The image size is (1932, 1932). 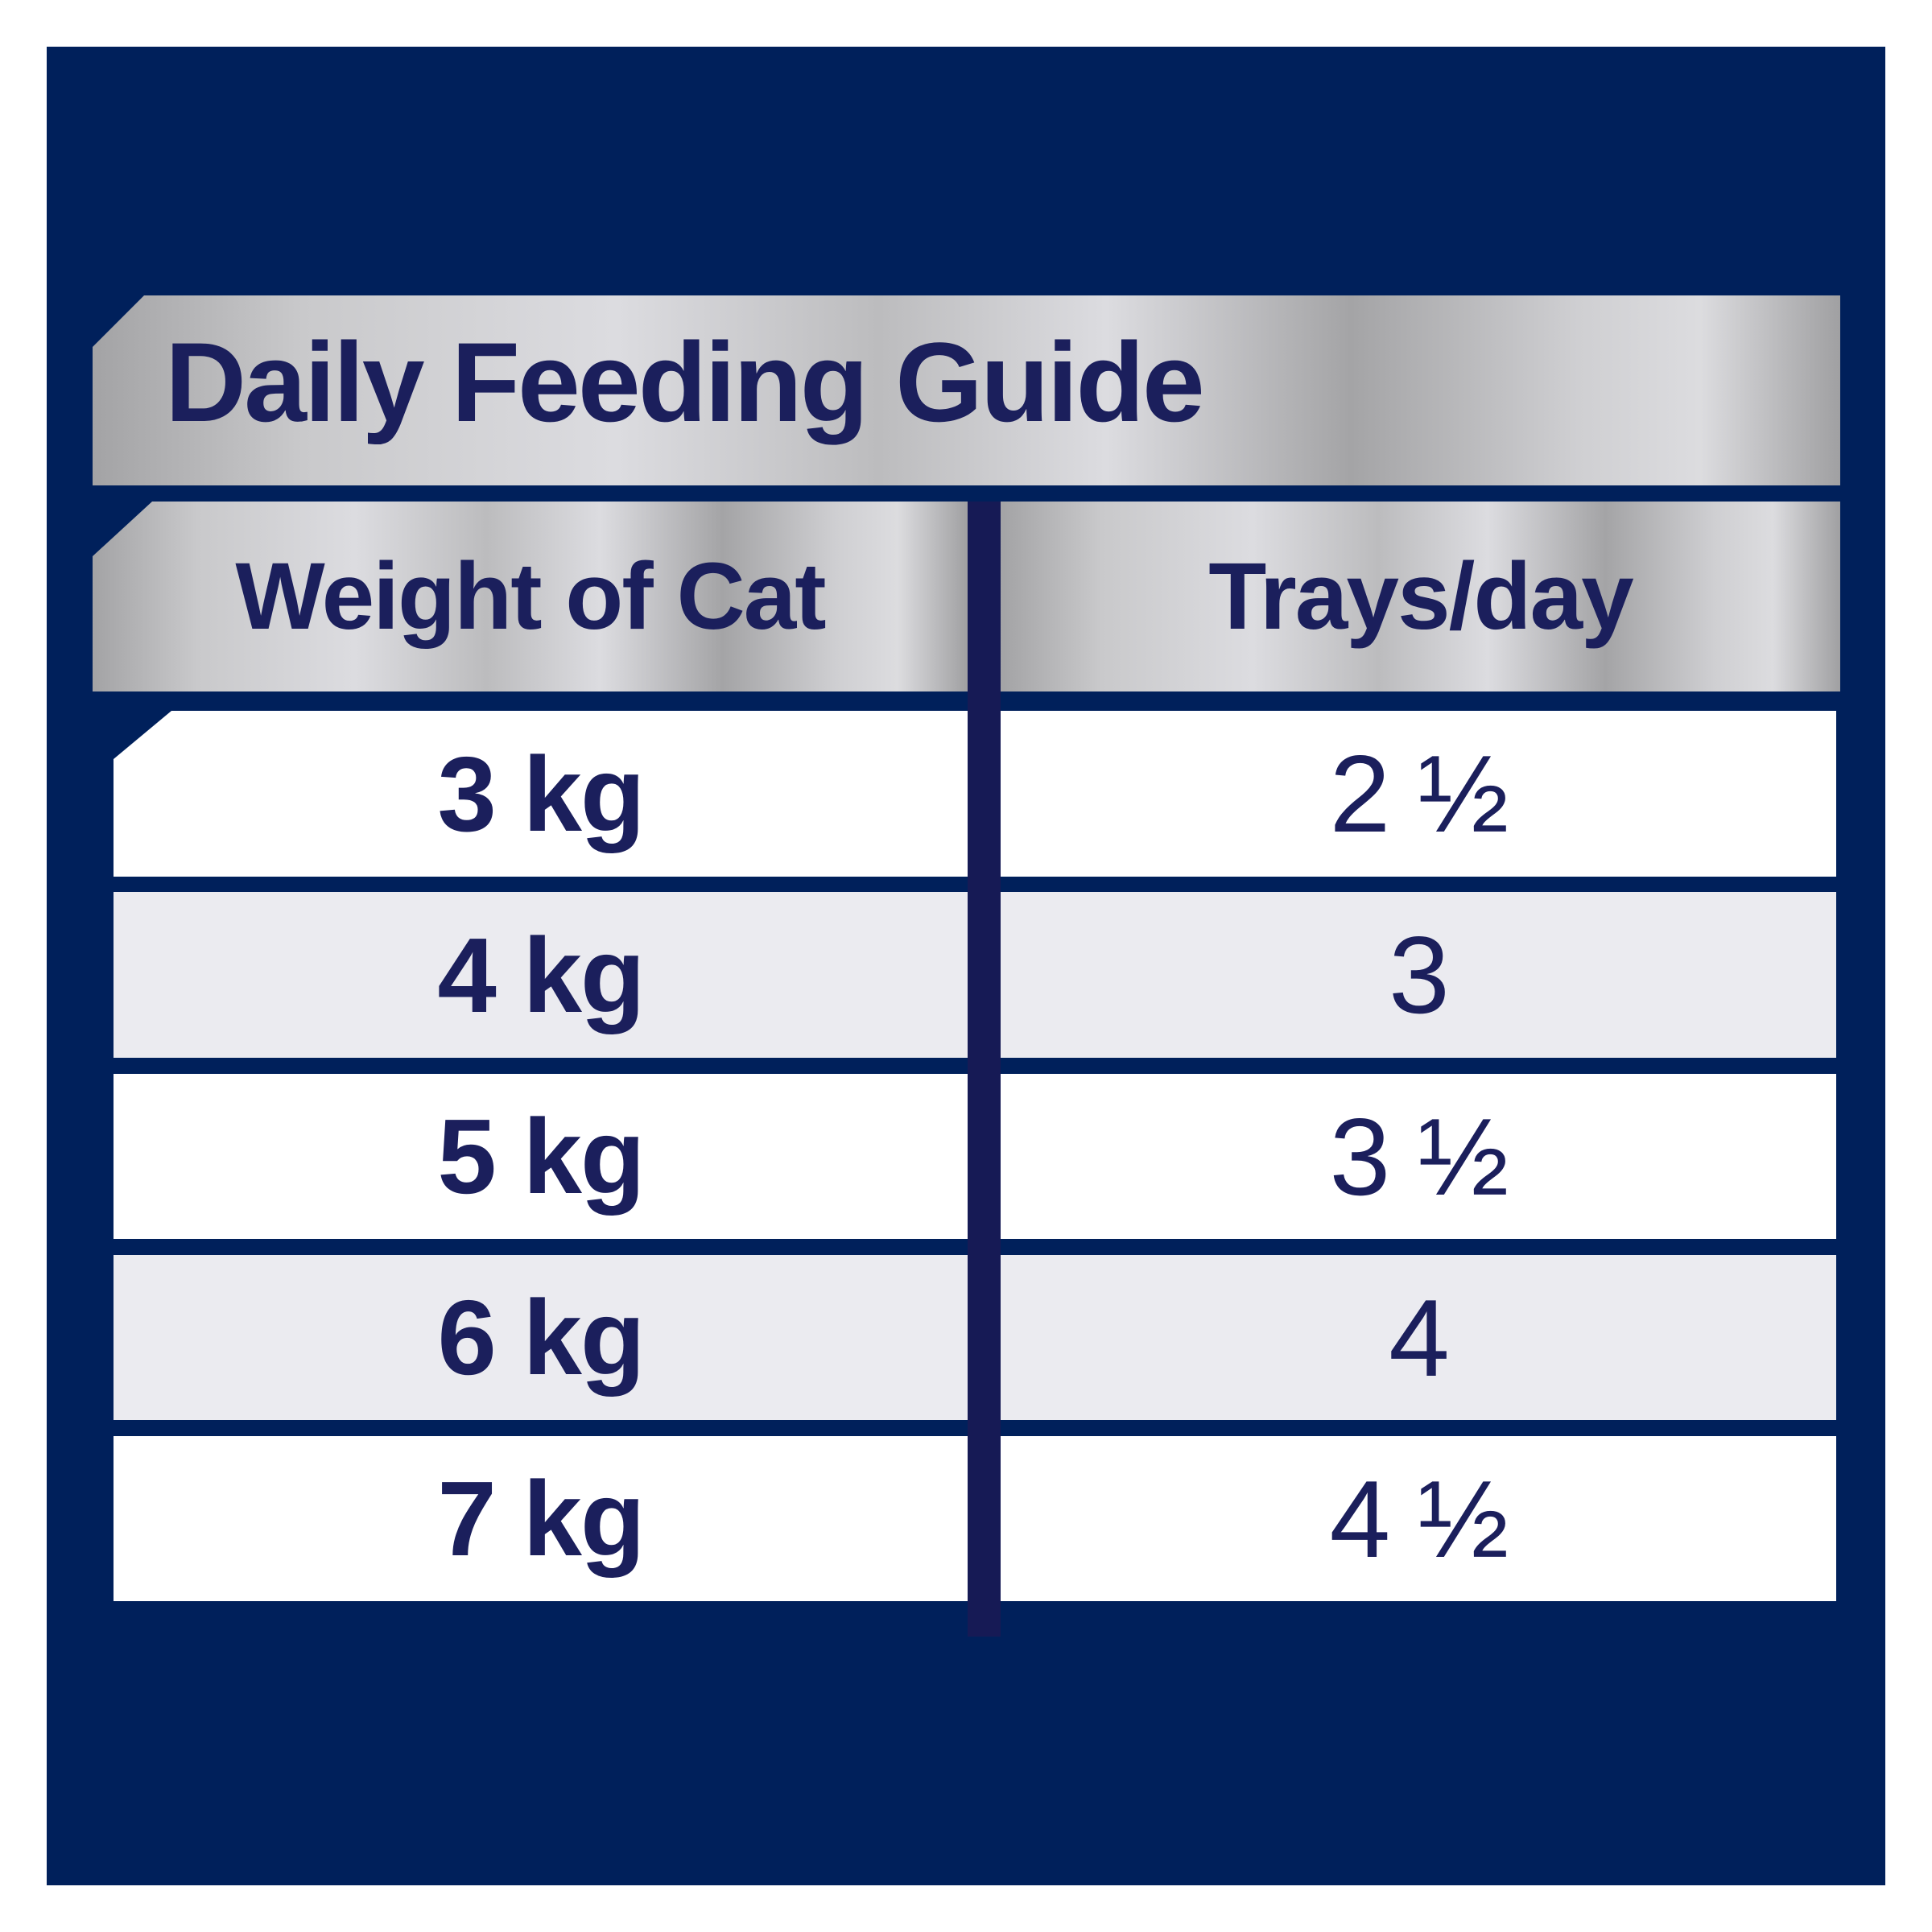 What do you see at coordinates (541, 1518) in the screenshot?
I see `weight-cell: 7 kg` at bounding box center [541, 1518].